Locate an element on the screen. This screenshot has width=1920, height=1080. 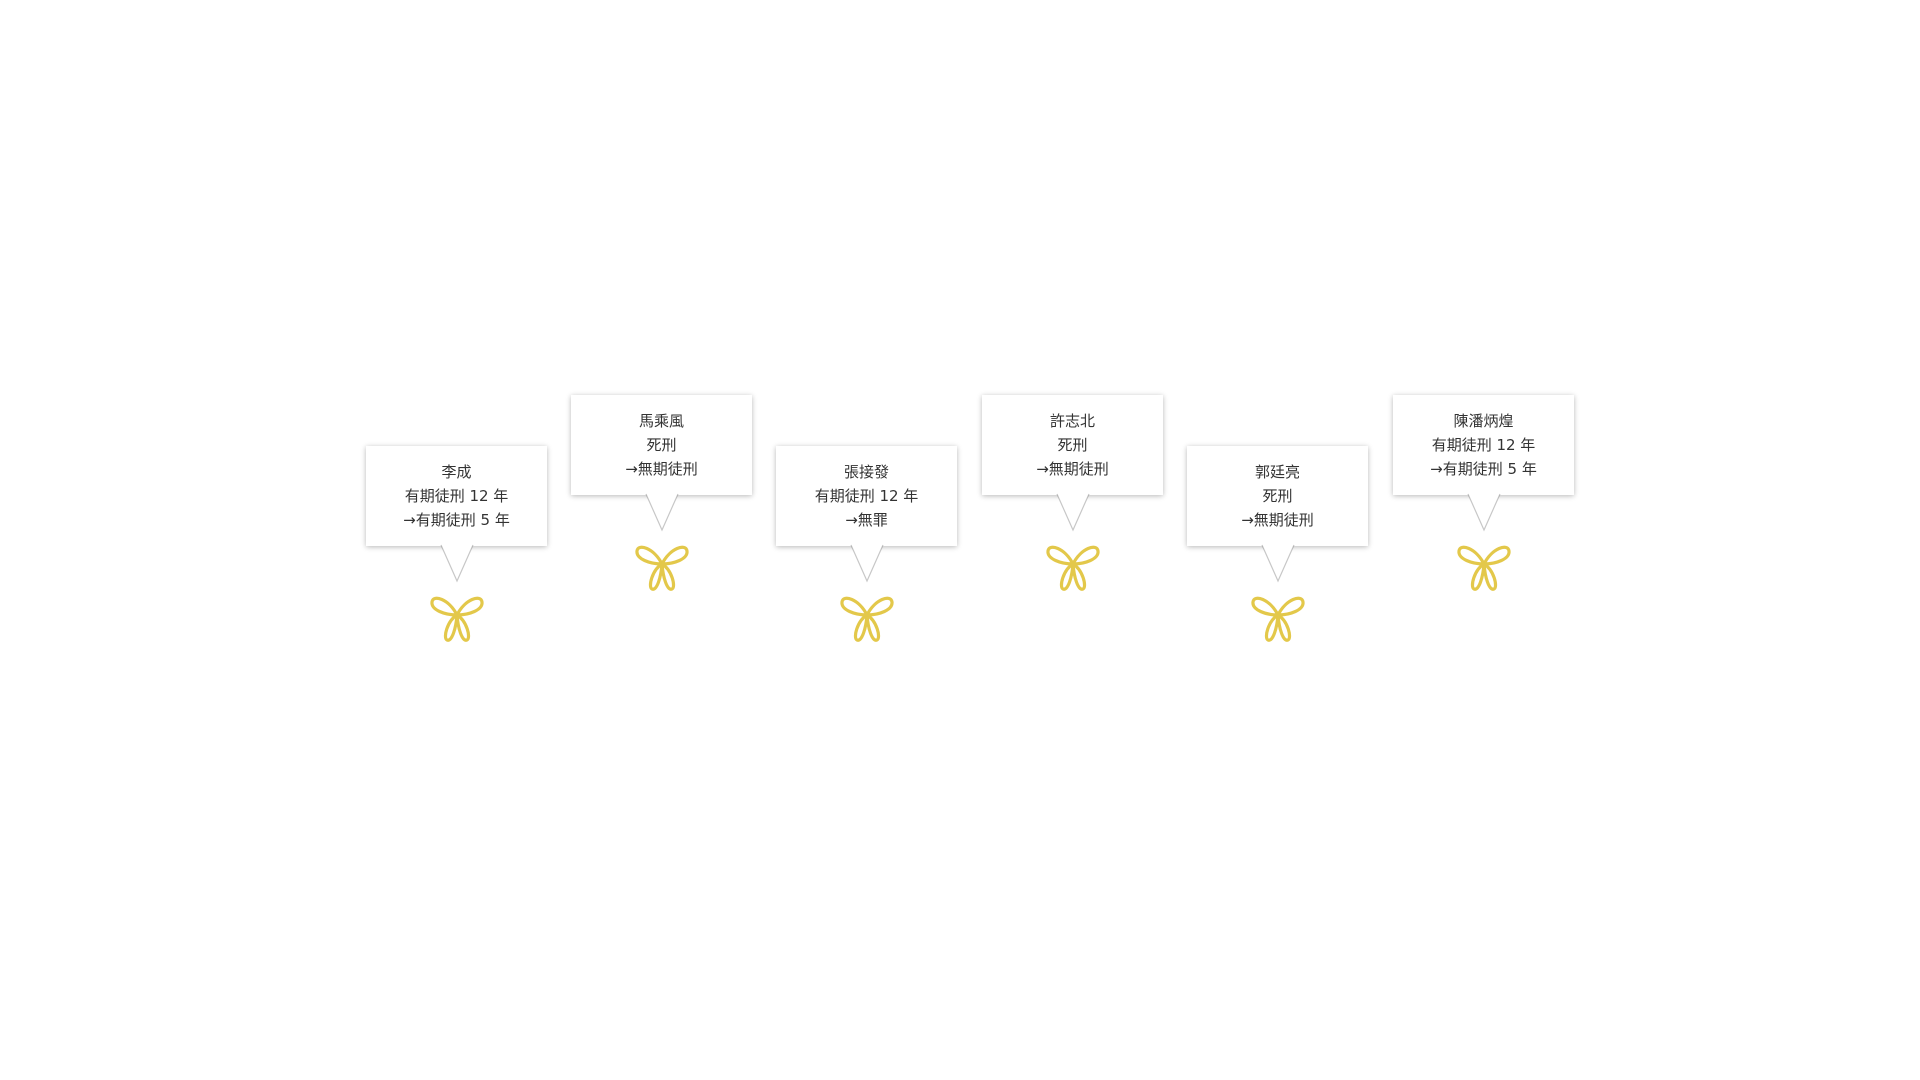
person-name: 李成 is located at coordinates (456, 472).